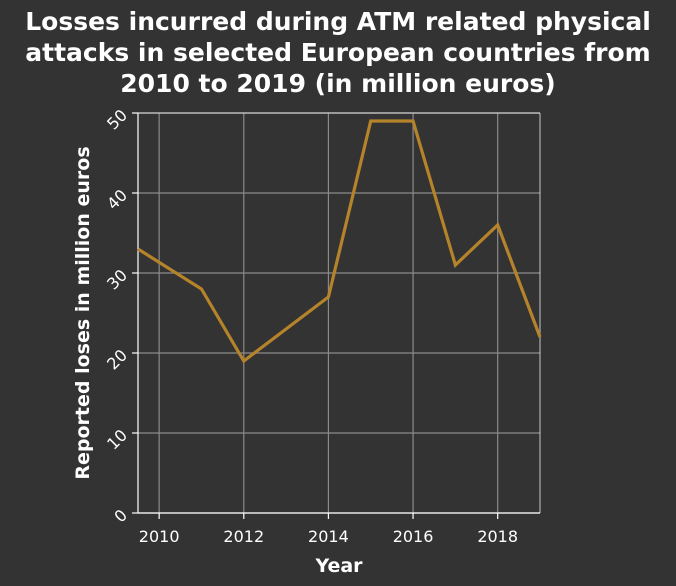 The height and width of the screenshot is (586, 676). I want to click on x-tick-label: 2012, so click(243, 536).